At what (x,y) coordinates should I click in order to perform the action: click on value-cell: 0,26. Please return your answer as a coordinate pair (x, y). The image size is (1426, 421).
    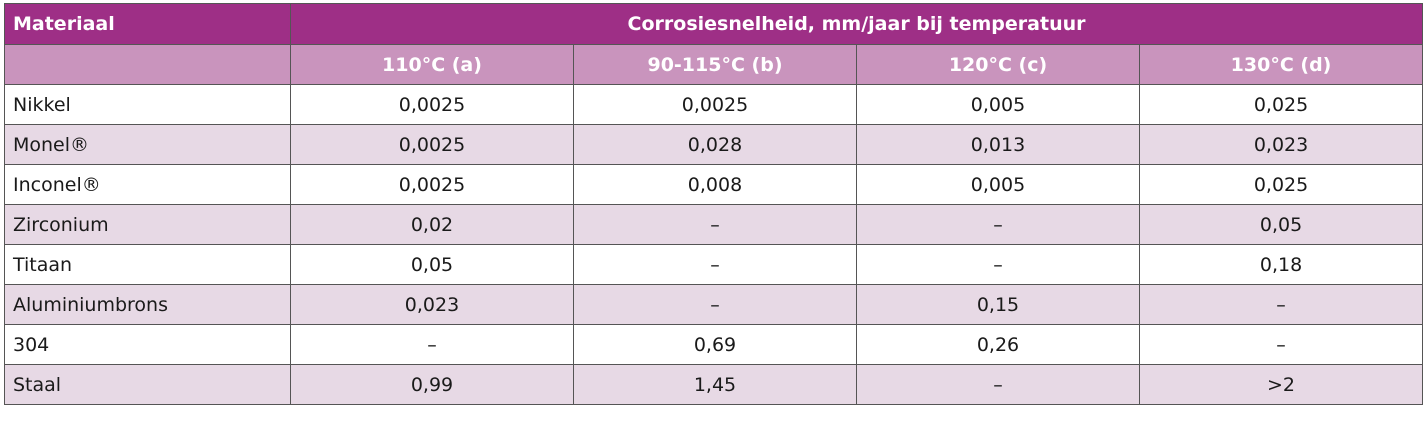
    Looking at the image, I should click on (998, 344).